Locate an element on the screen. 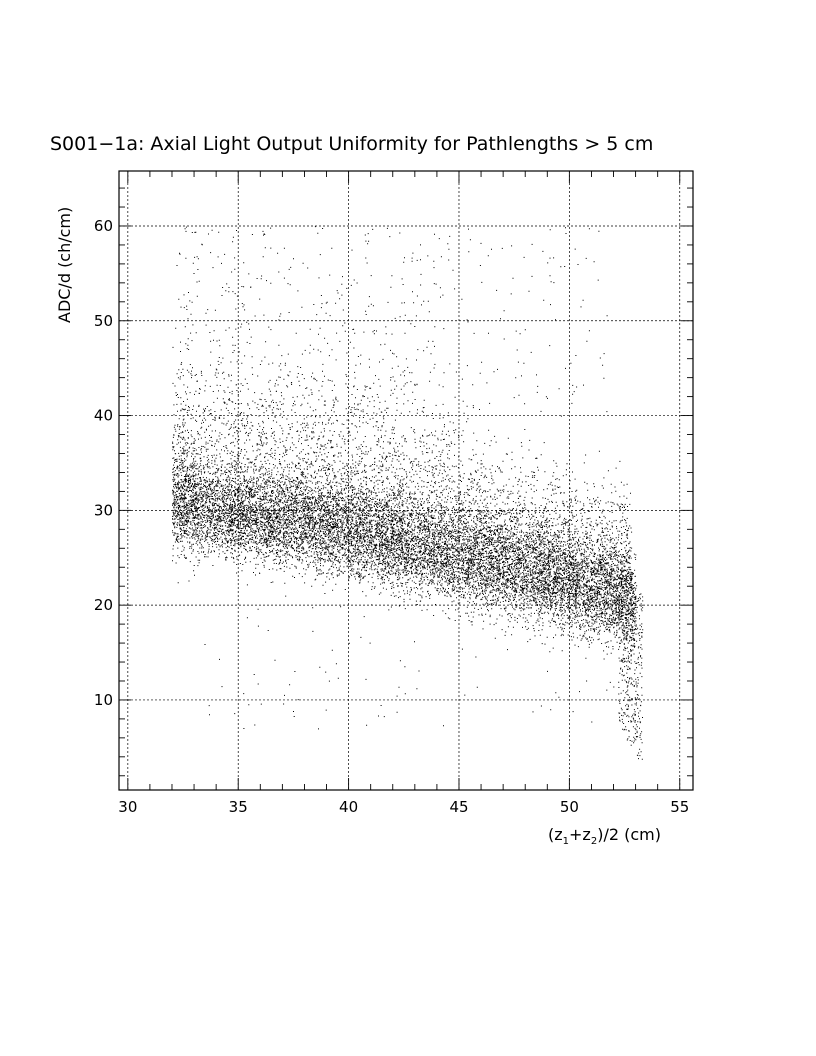 This screenshot has height=1056, width=816. x-tick-label: 35 is located at coordinates (238, 807).